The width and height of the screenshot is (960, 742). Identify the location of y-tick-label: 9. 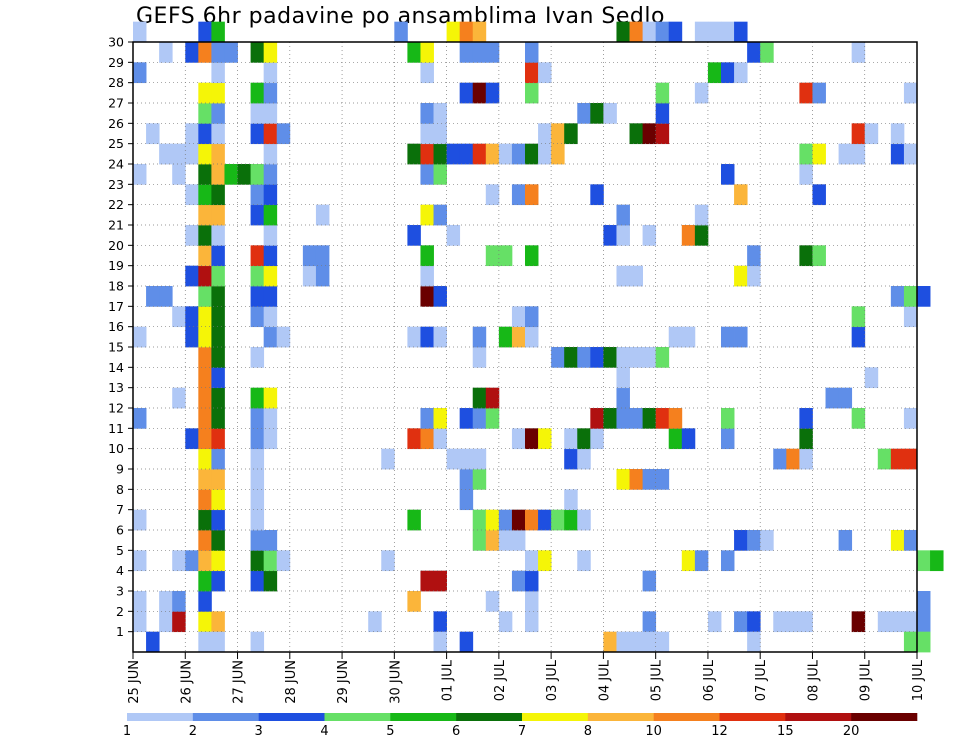
(120, 469).